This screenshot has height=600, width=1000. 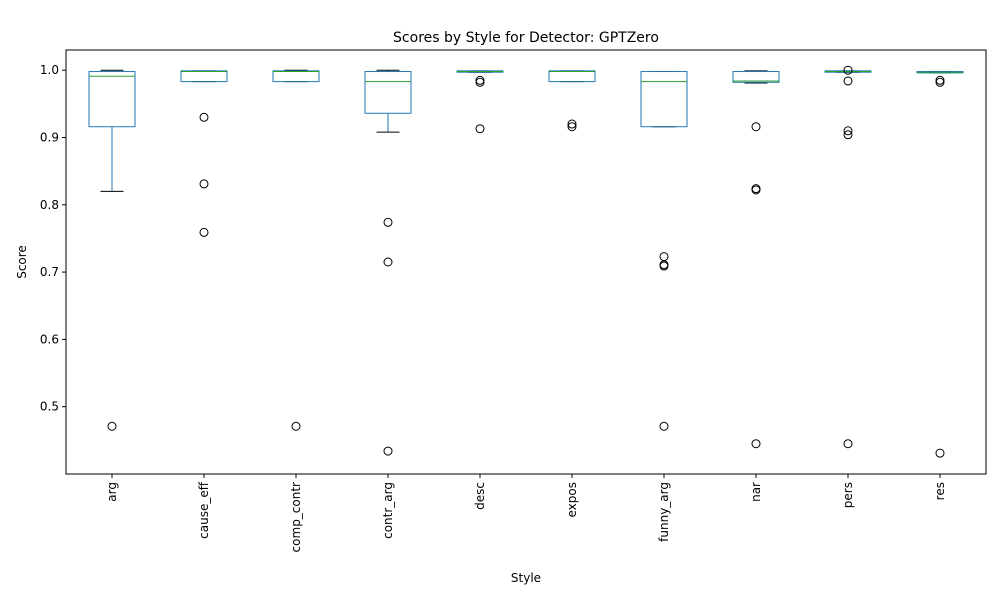 I want to click on box-expos, so click(x=572, y=76).